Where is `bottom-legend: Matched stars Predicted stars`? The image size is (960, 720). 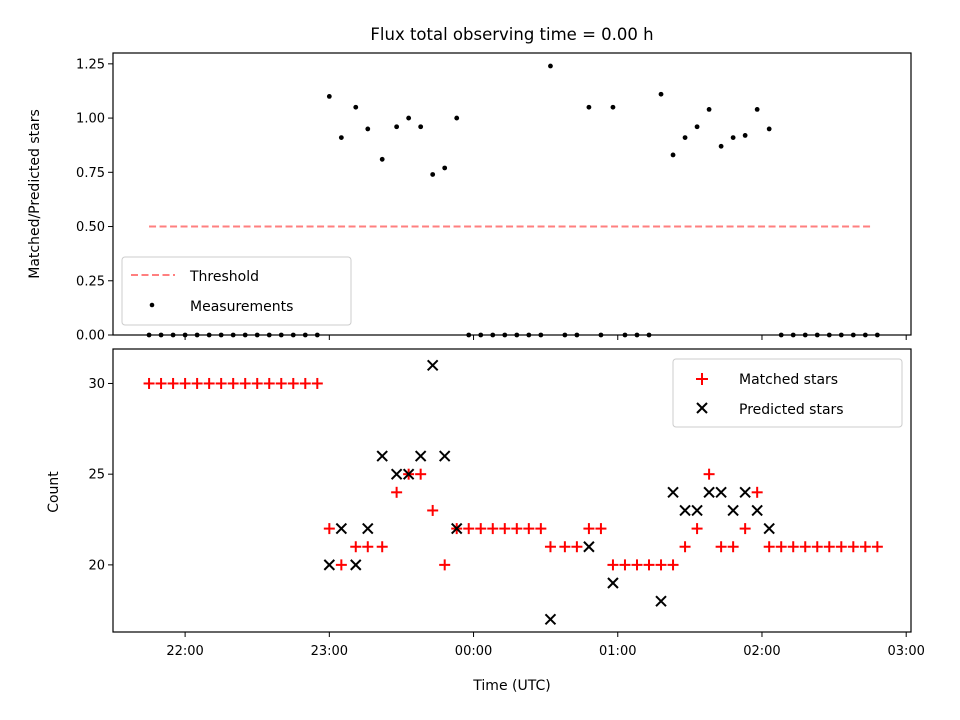
bottom-legend: Matched stars Predicted stars is located at coordinates (787, 393).